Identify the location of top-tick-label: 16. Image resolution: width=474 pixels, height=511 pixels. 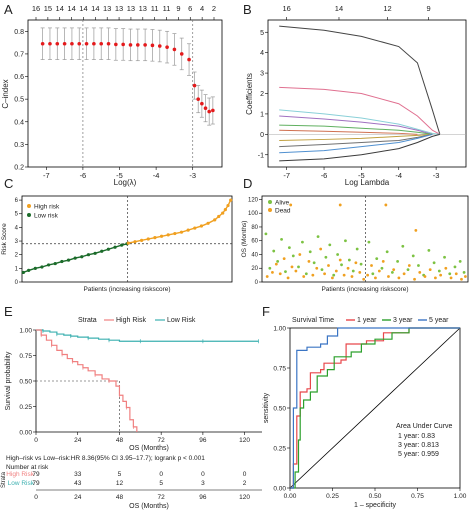
(287, 8).